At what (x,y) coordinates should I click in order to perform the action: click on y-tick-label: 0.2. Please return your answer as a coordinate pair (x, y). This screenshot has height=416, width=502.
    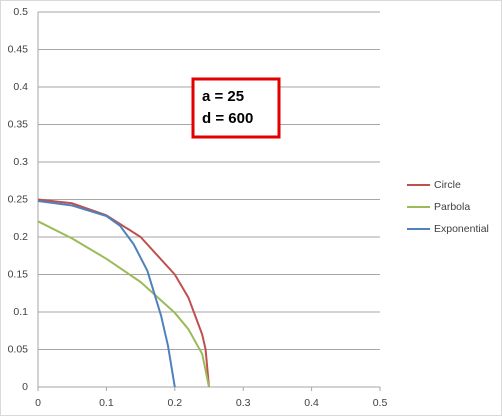
    Looking at the image, I should click on (20, 237).